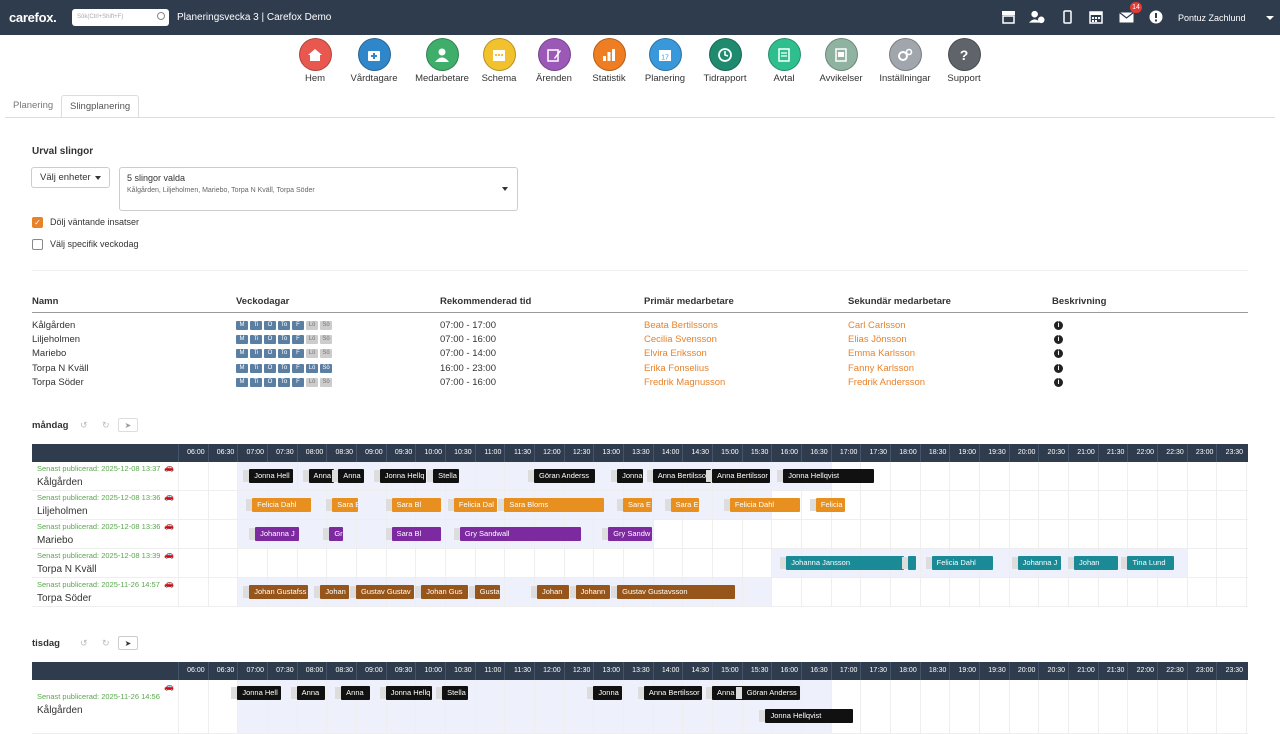  I want to click on select-units-label: Välj enheter, so click(65, 177).